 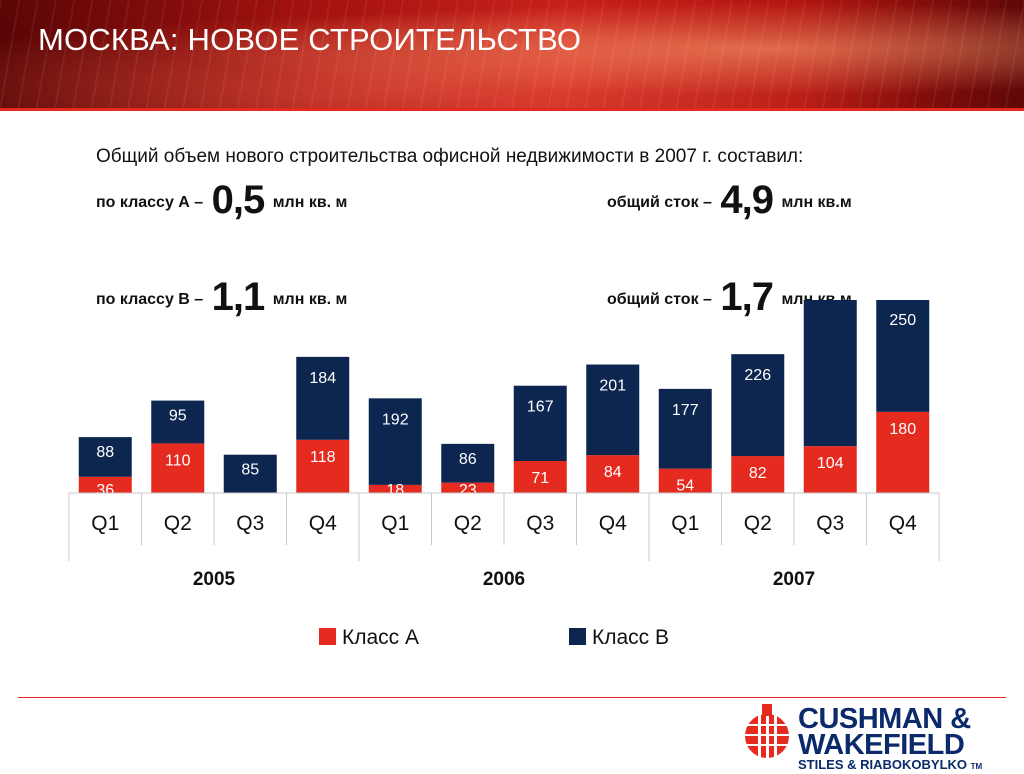 I want to click on logo-mark-icon, so click(x=767, y=731).